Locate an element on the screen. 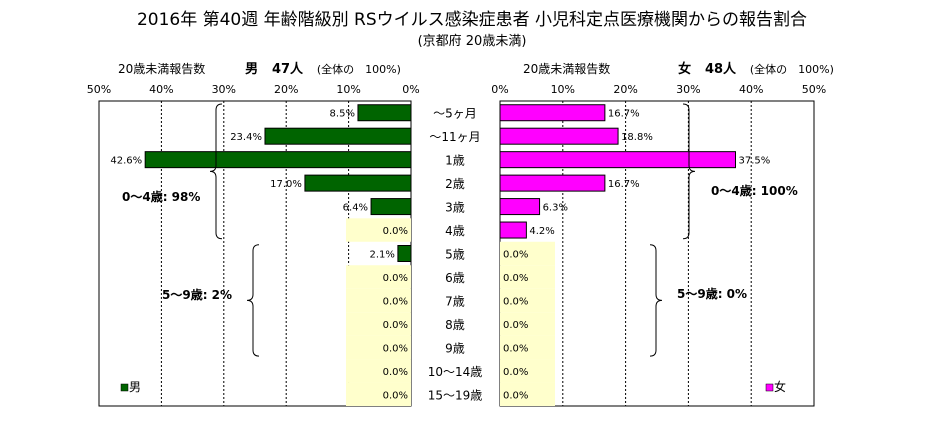 Image resolution: width=944 pixels, height=443 pixels. female-data-label: 18.8% is located at coordinates (637, 137).